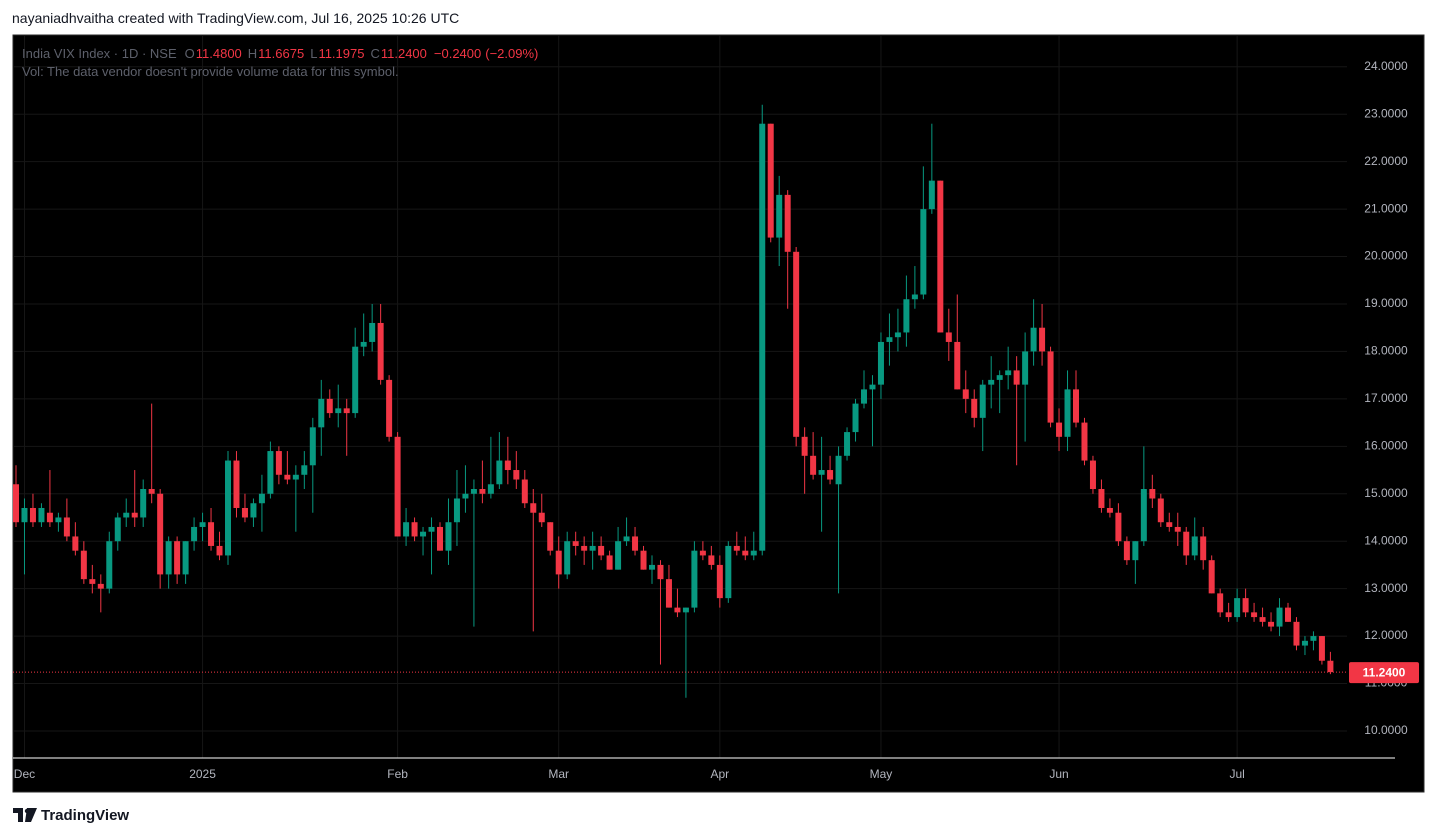  Describe the element at coordinates (24, 774) in the screenshot. I see `x-tick-label: Dec` at that location.